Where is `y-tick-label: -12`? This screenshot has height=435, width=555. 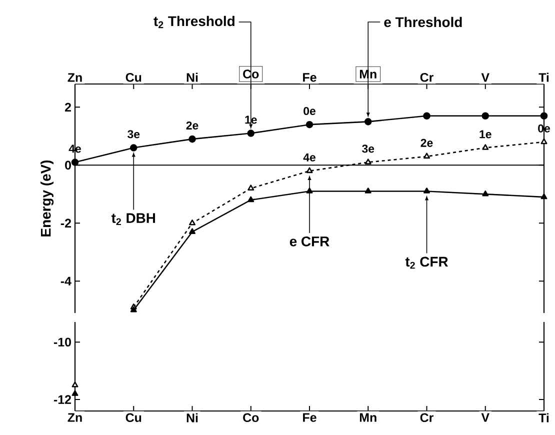
y-tick-label: -12 is located at coordinates (62, 399).